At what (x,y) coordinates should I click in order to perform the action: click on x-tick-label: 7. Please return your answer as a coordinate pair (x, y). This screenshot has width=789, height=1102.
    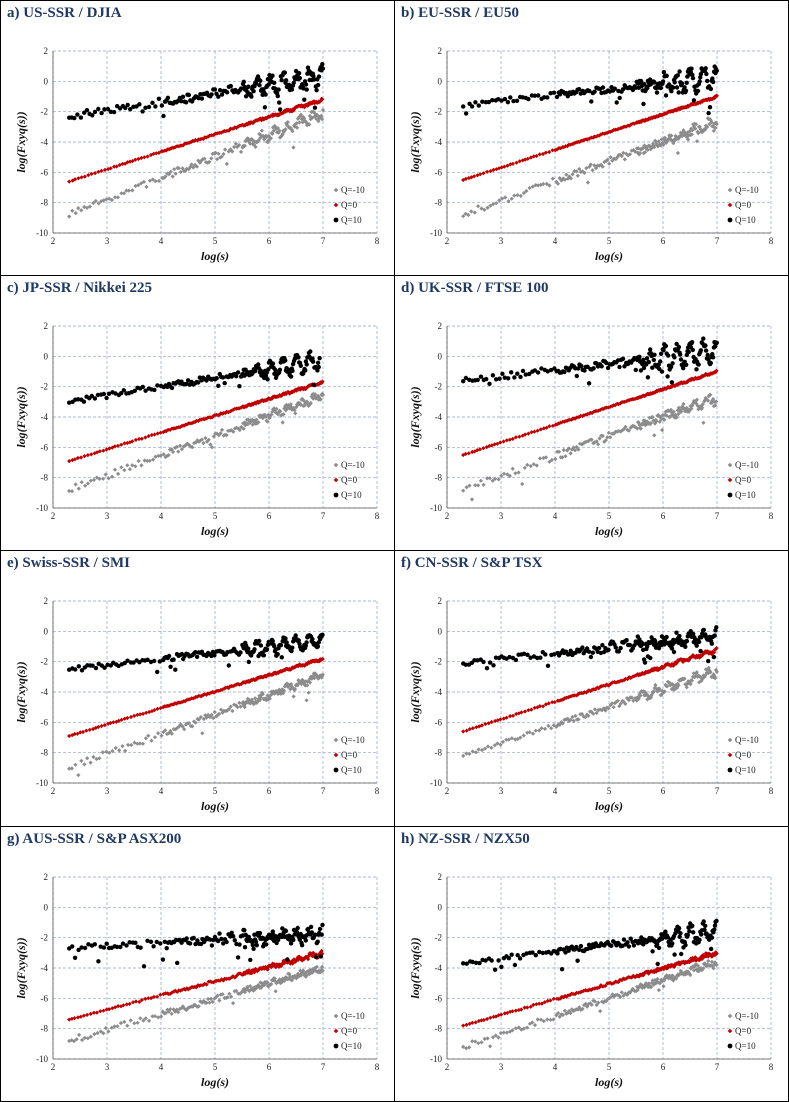
    Looking at the image, I should click on (717, 241).